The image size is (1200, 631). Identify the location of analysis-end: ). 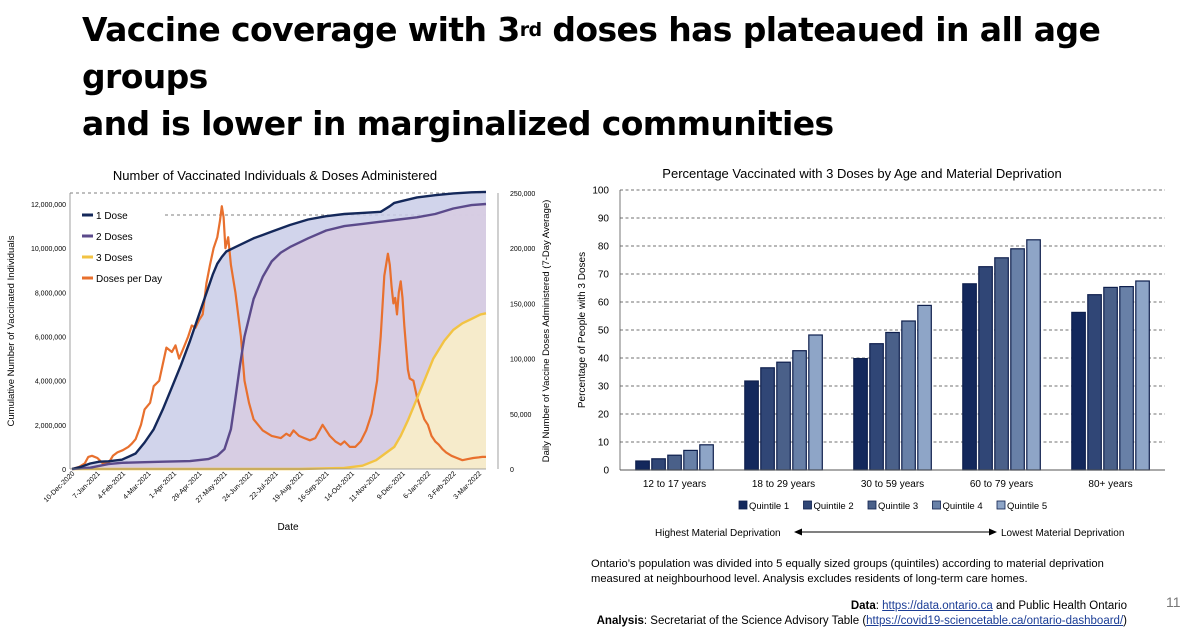
(1125, 621).